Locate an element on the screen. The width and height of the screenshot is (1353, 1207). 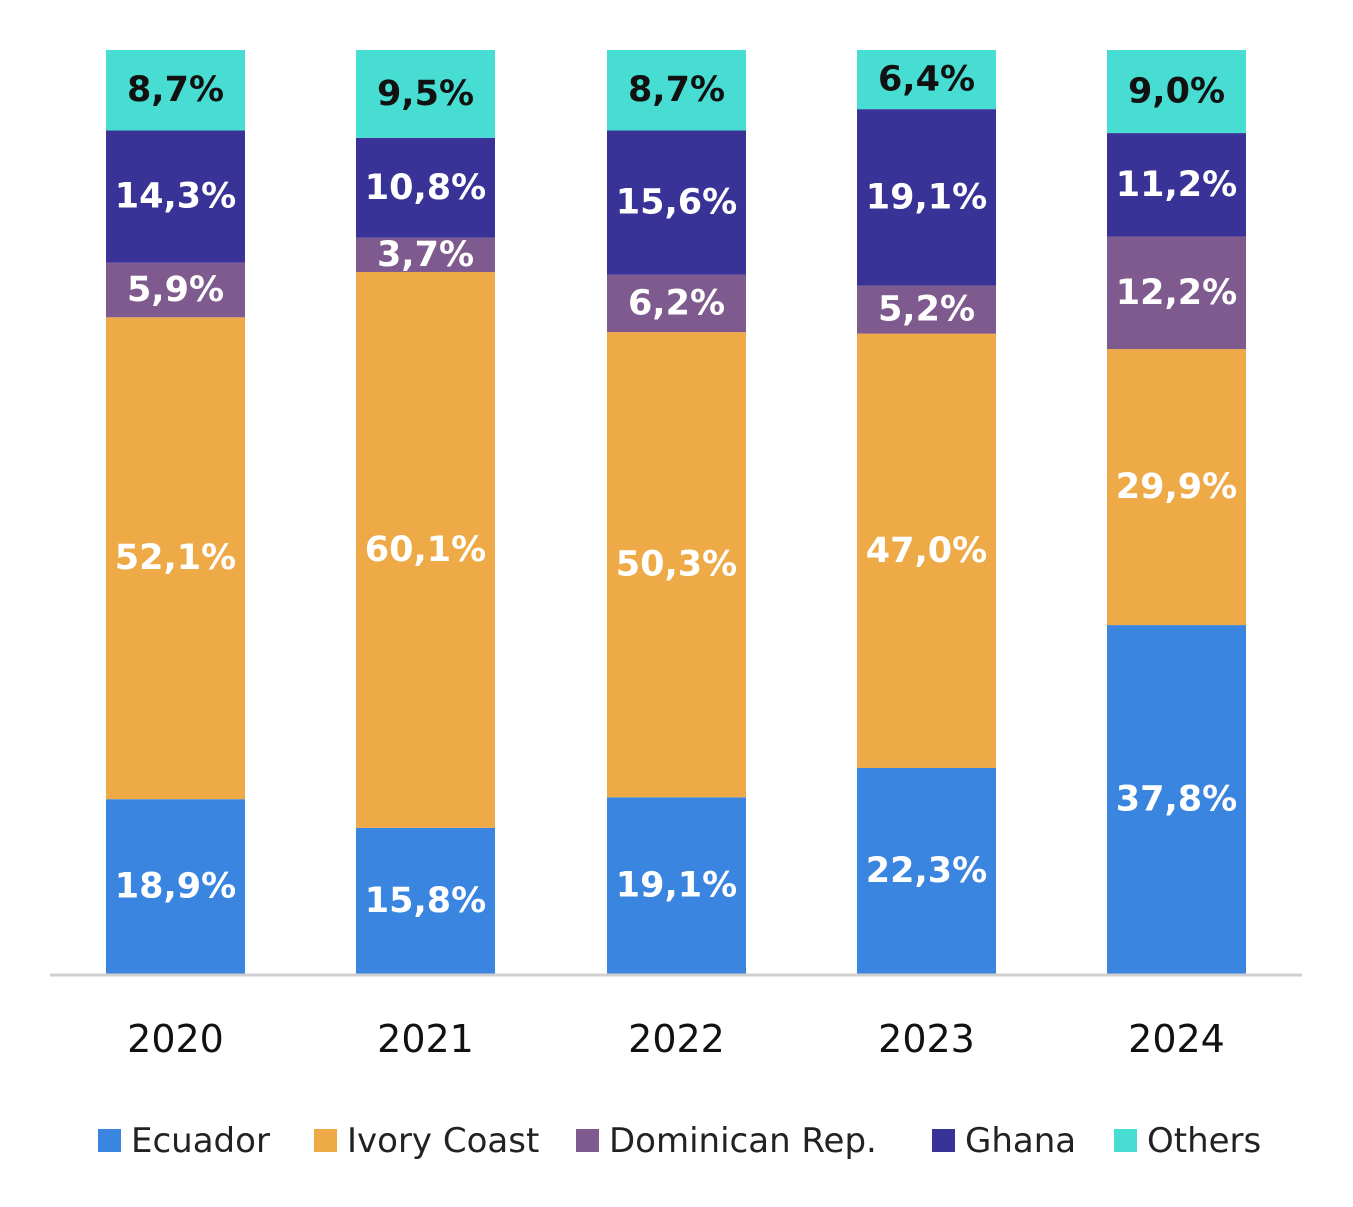
data-label: 52,1% is located at coordinates (175, 558).